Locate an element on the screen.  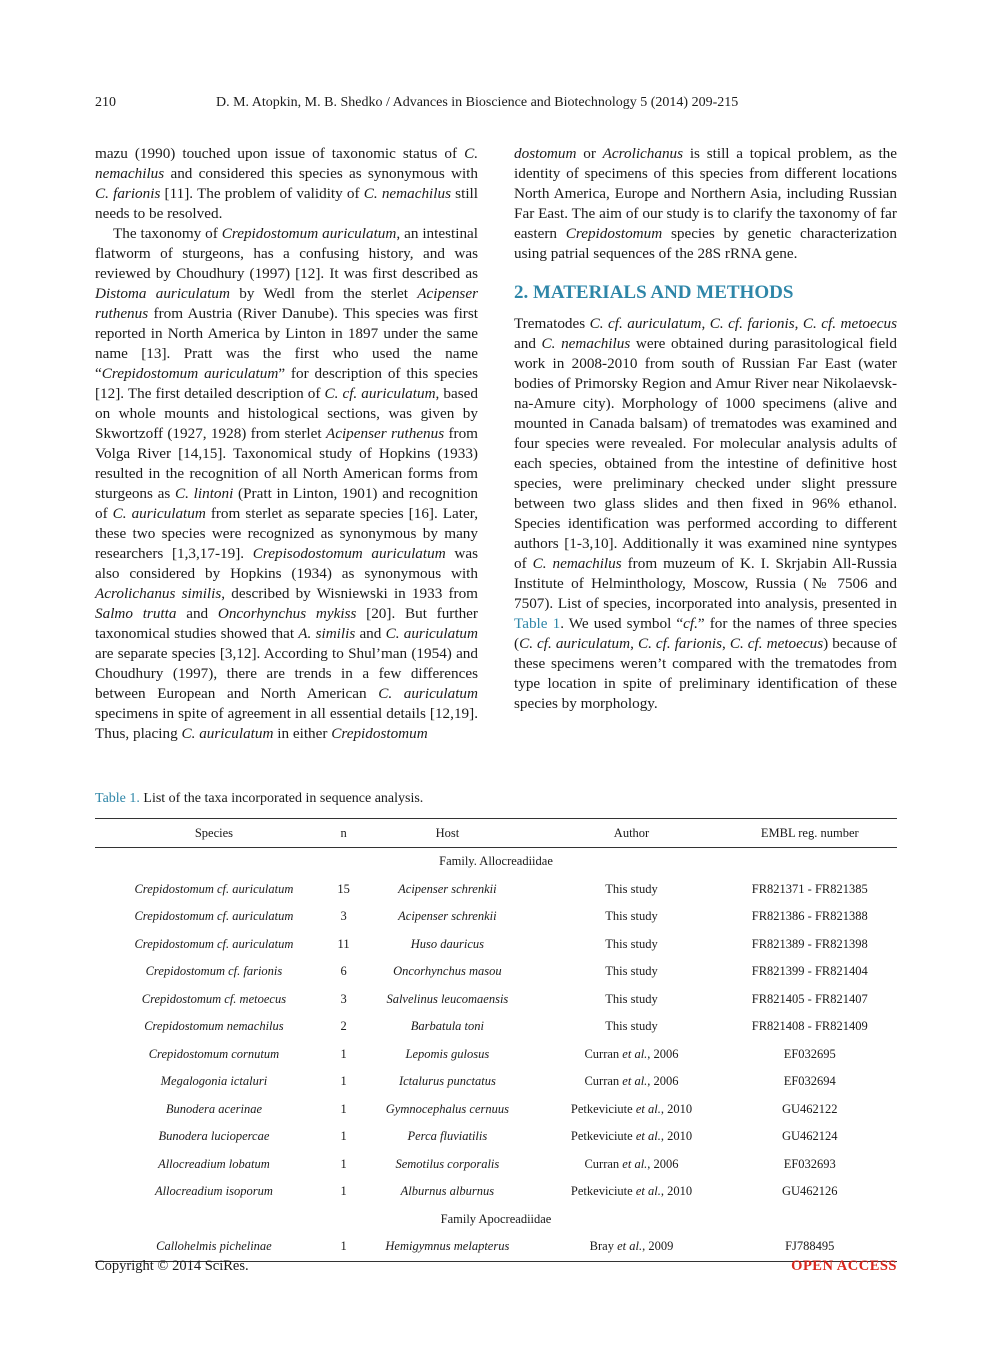
host-cell: Semotilus corporalis is located at coordinates (447, 1163).